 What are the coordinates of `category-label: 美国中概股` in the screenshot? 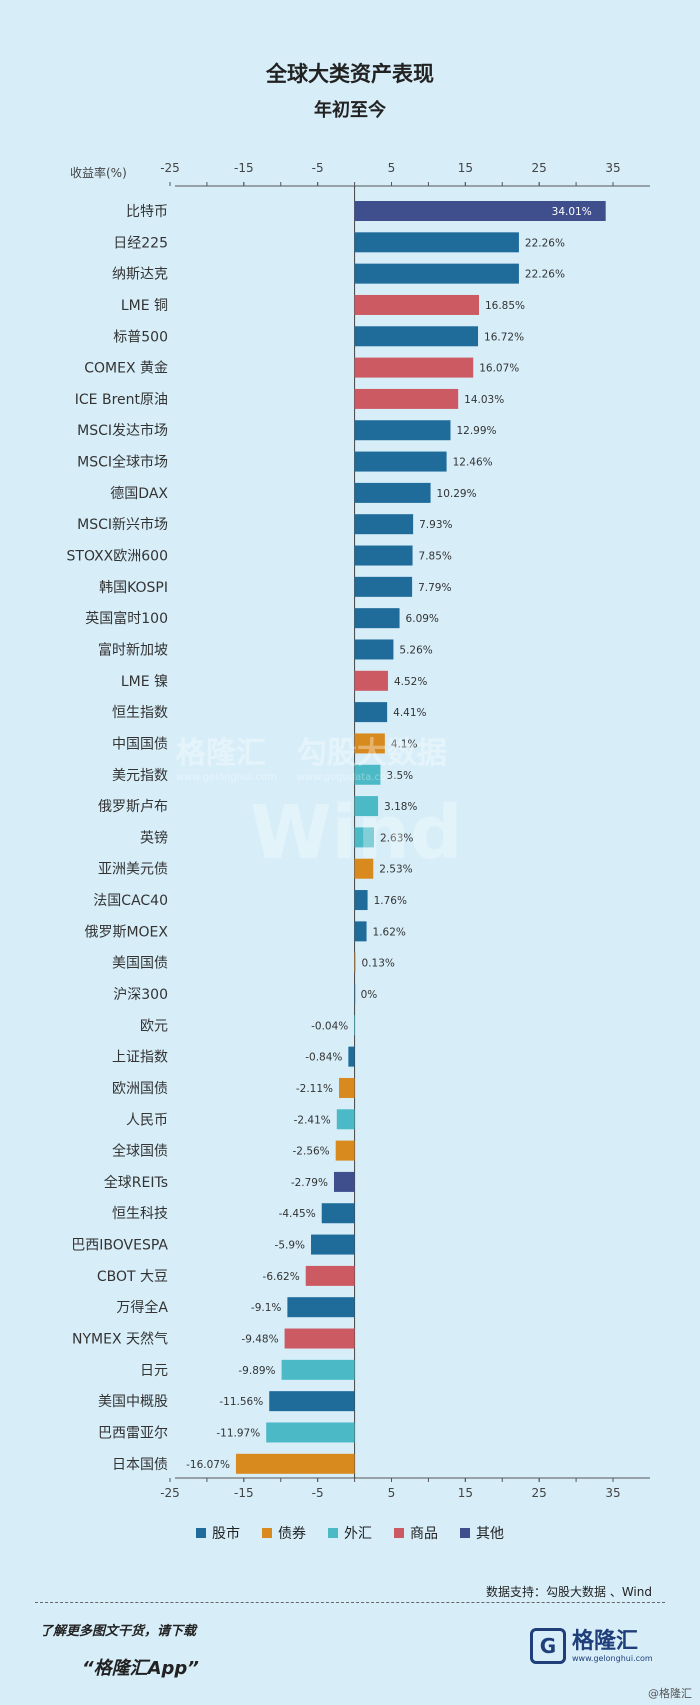 It's located at (133, 1402).